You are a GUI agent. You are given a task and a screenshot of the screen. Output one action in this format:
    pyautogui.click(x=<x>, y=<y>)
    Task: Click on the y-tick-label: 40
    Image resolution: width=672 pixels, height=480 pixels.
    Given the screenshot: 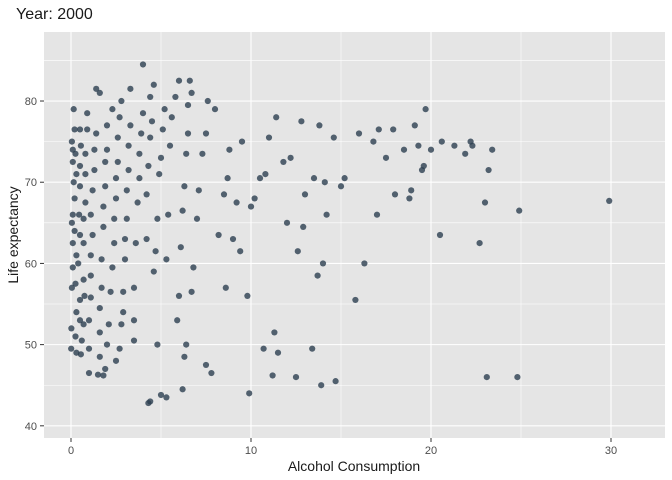 What is the action you would take?
    pyautogui.click(x=31, y=427)
    